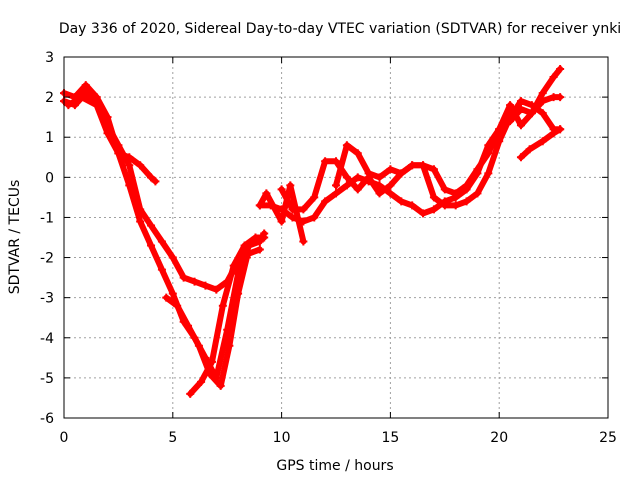 The width and height of the screenshot is (640, 480). Describe the element at coordinates (47, 419) in the screenshot. I see `y-tick-label: -6` at that location.